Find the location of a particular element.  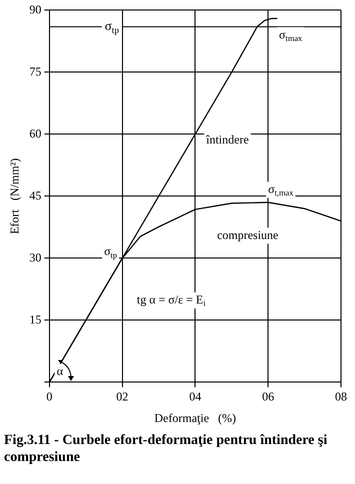

y-tick-label: 45 is located at coordinates (35, 195).